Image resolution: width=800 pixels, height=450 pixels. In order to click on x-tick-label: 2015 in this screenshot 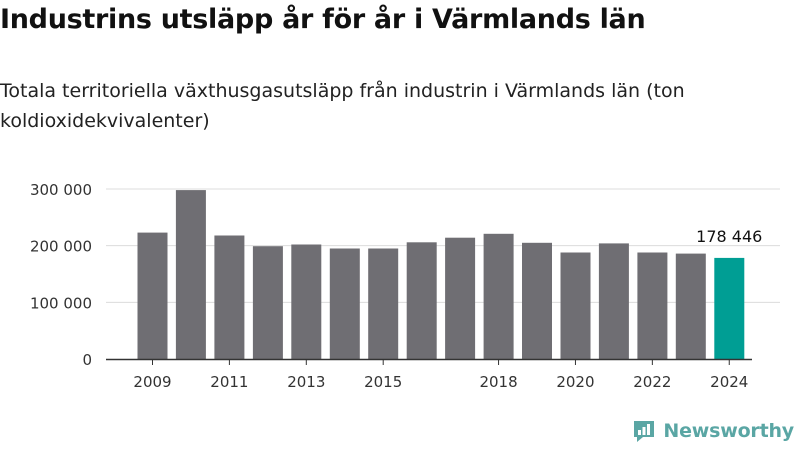, I will do `click(383, 382)`.